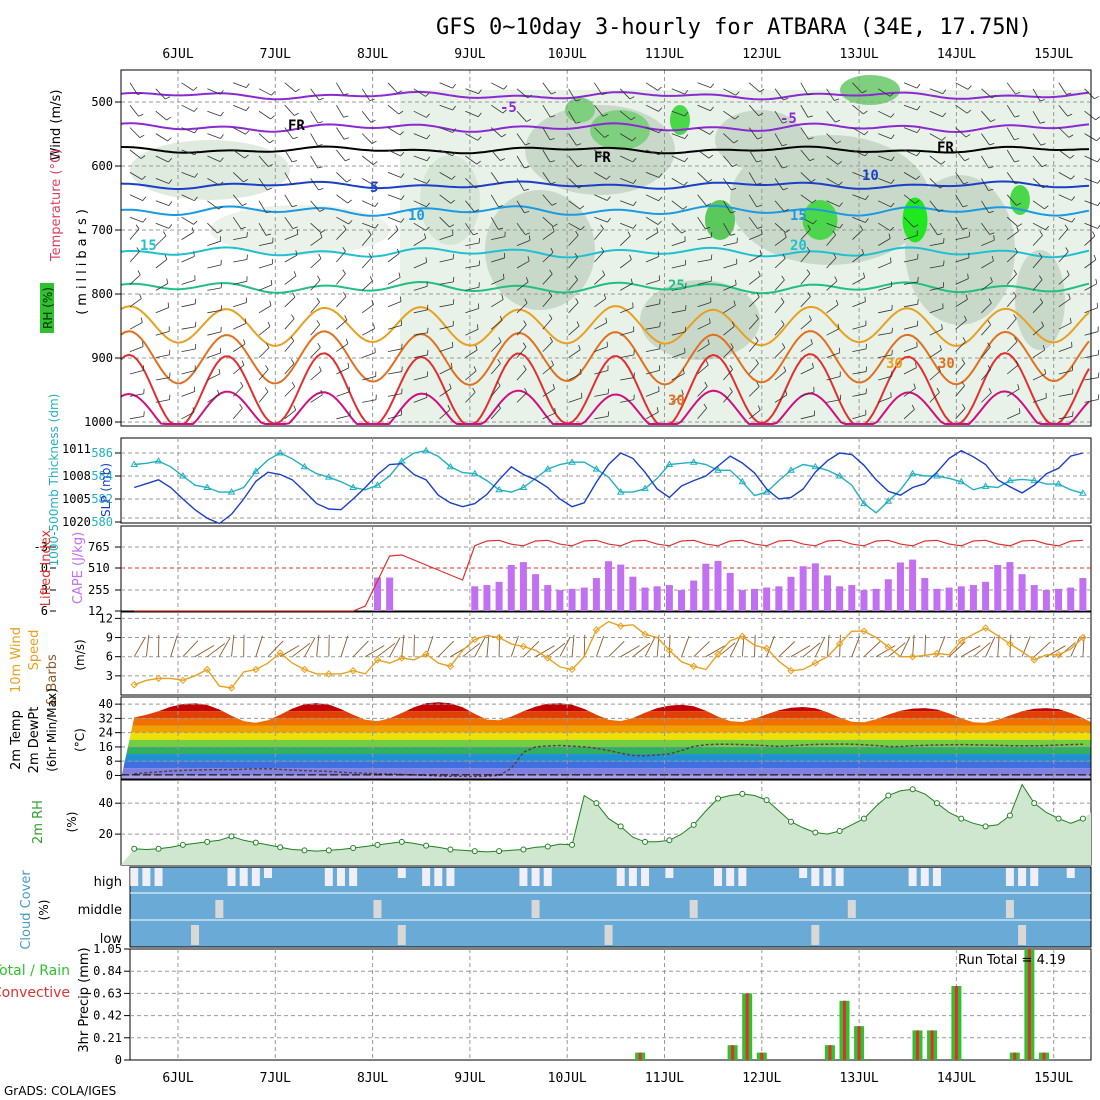  I want to click on rh-region, so click(700, 320).